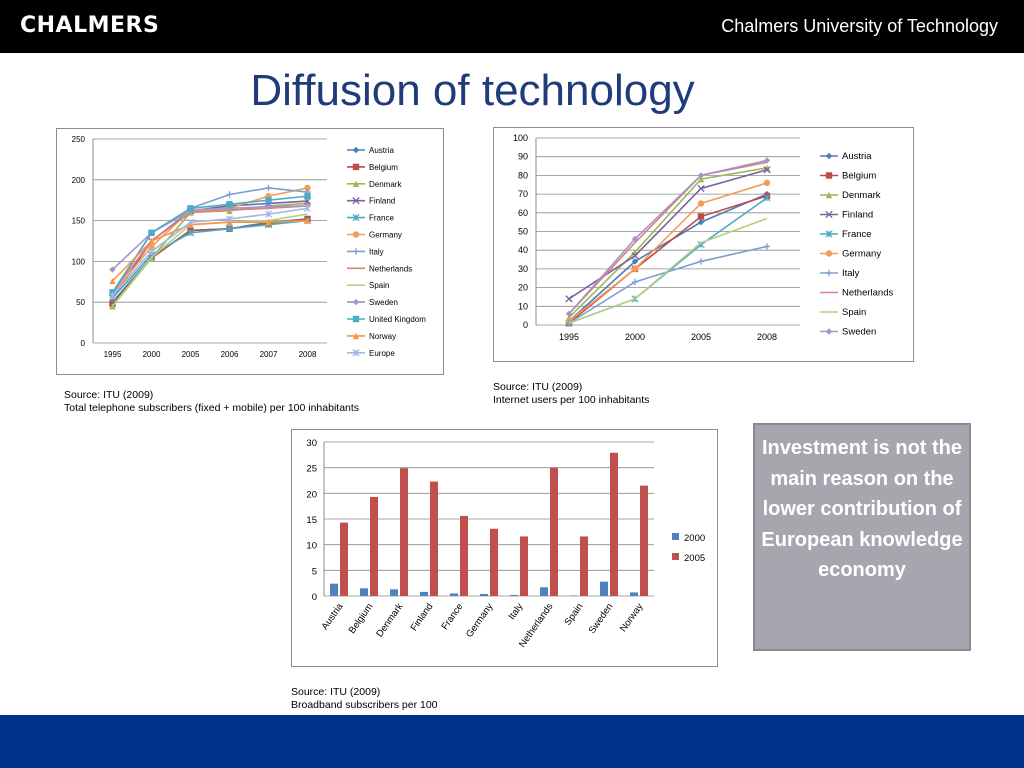 The image size is (1024, 768). I want to click on legend-label: Sweden, so click(383, 302).